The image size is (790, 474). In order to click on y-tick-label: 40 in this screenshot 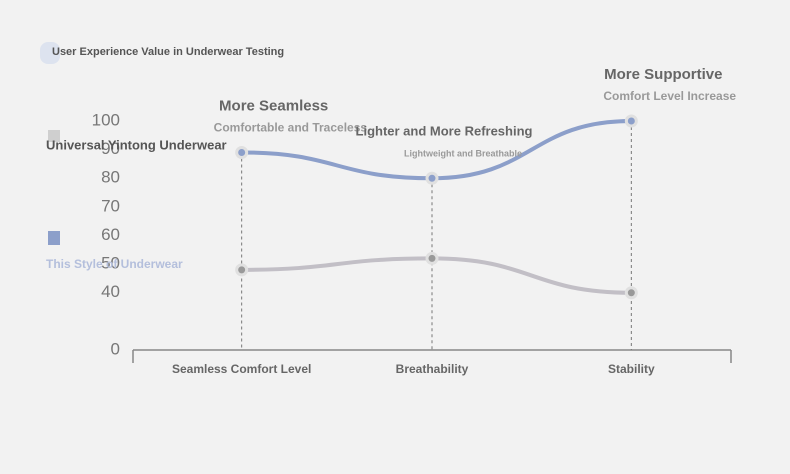, I will do `click(110, 291)`.